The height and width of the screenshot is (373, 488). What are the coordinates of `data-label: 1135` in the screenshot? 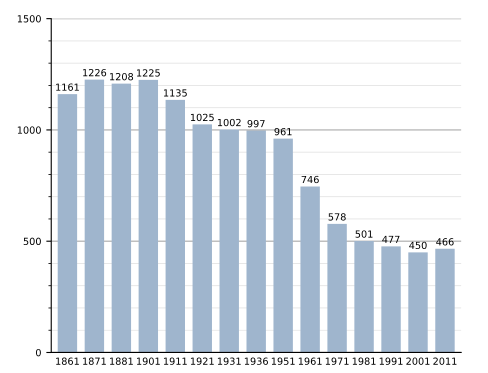 It's located at (175, 93).